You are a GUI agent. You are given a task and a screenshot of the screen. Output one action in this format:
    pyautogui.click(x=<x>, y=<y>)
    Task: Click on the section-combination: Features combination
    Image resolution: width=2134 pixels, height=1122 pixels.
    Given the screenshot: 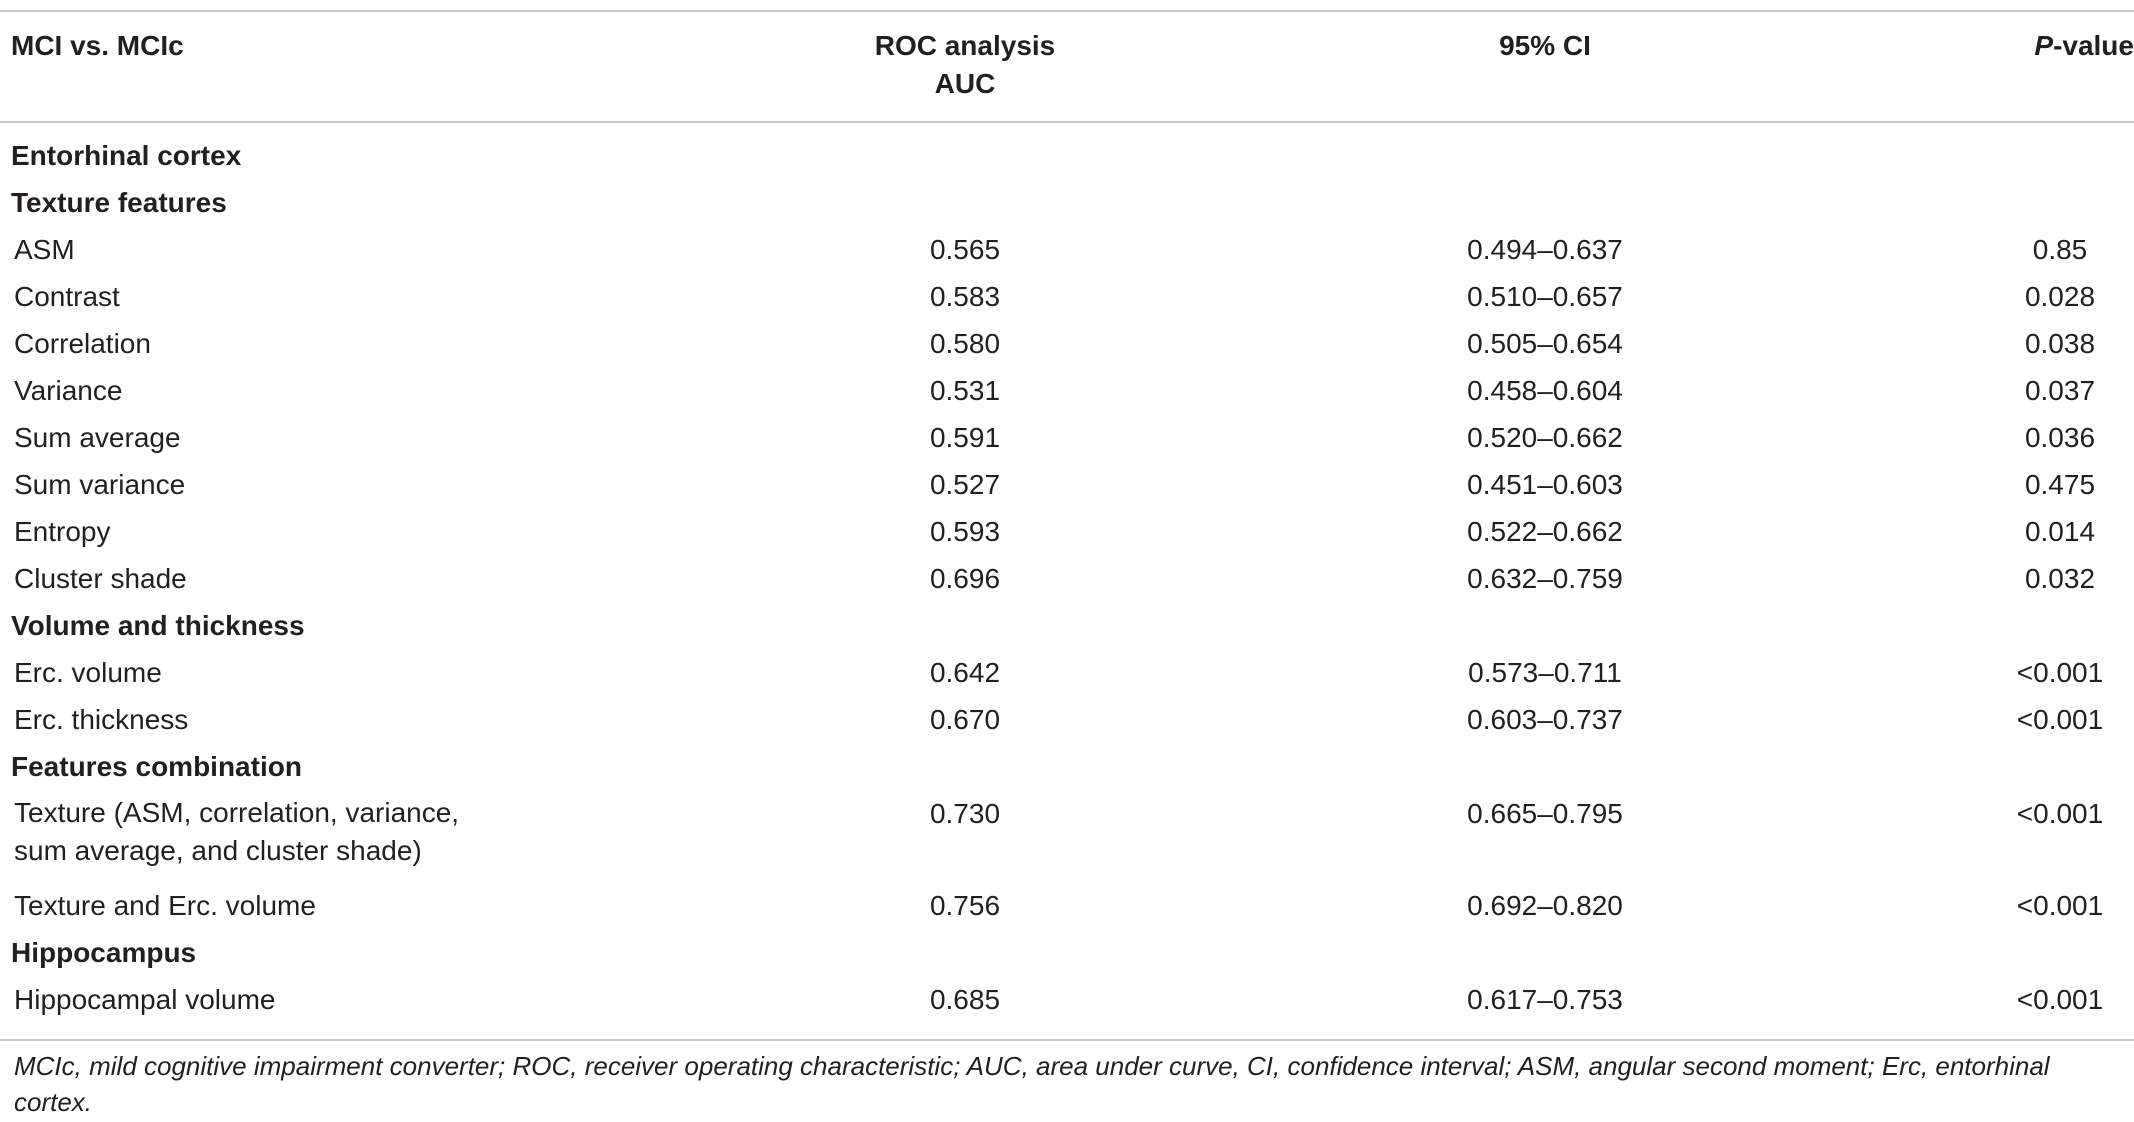 What is the action you would take?
    pyautogui.click(x=156, y=766)
    